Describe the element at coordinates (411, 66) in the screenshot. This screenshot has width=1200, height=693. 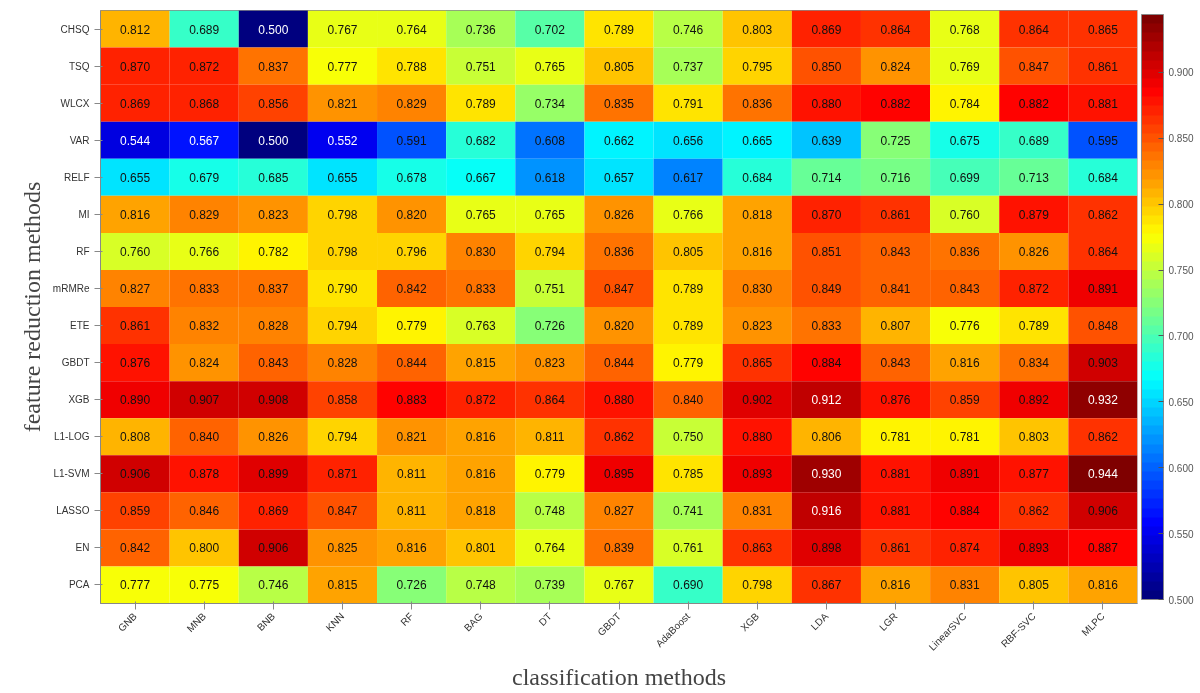
I see `data-label: 0.788` at that location.